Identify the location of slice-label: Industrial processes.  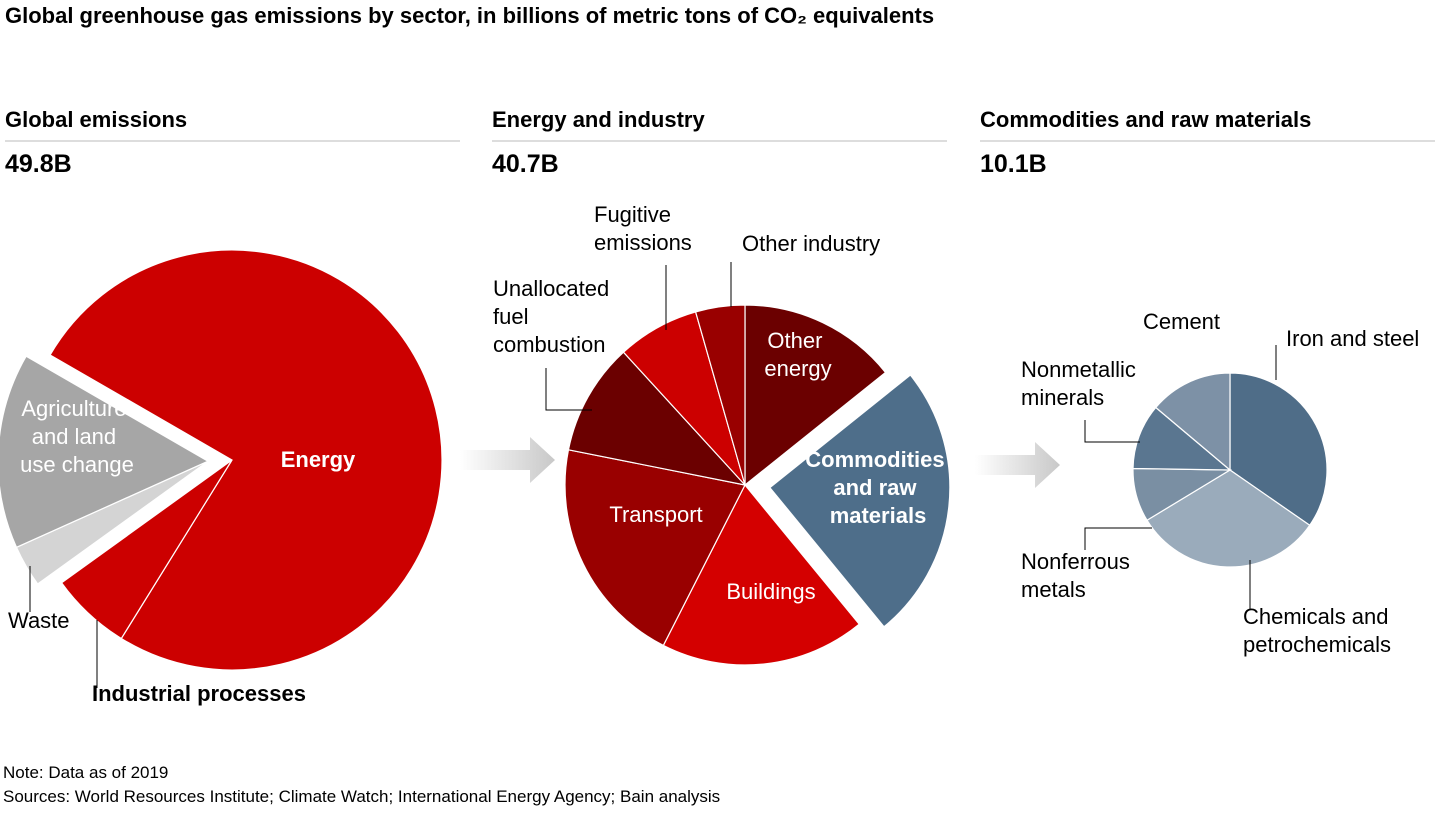
(199, 693).